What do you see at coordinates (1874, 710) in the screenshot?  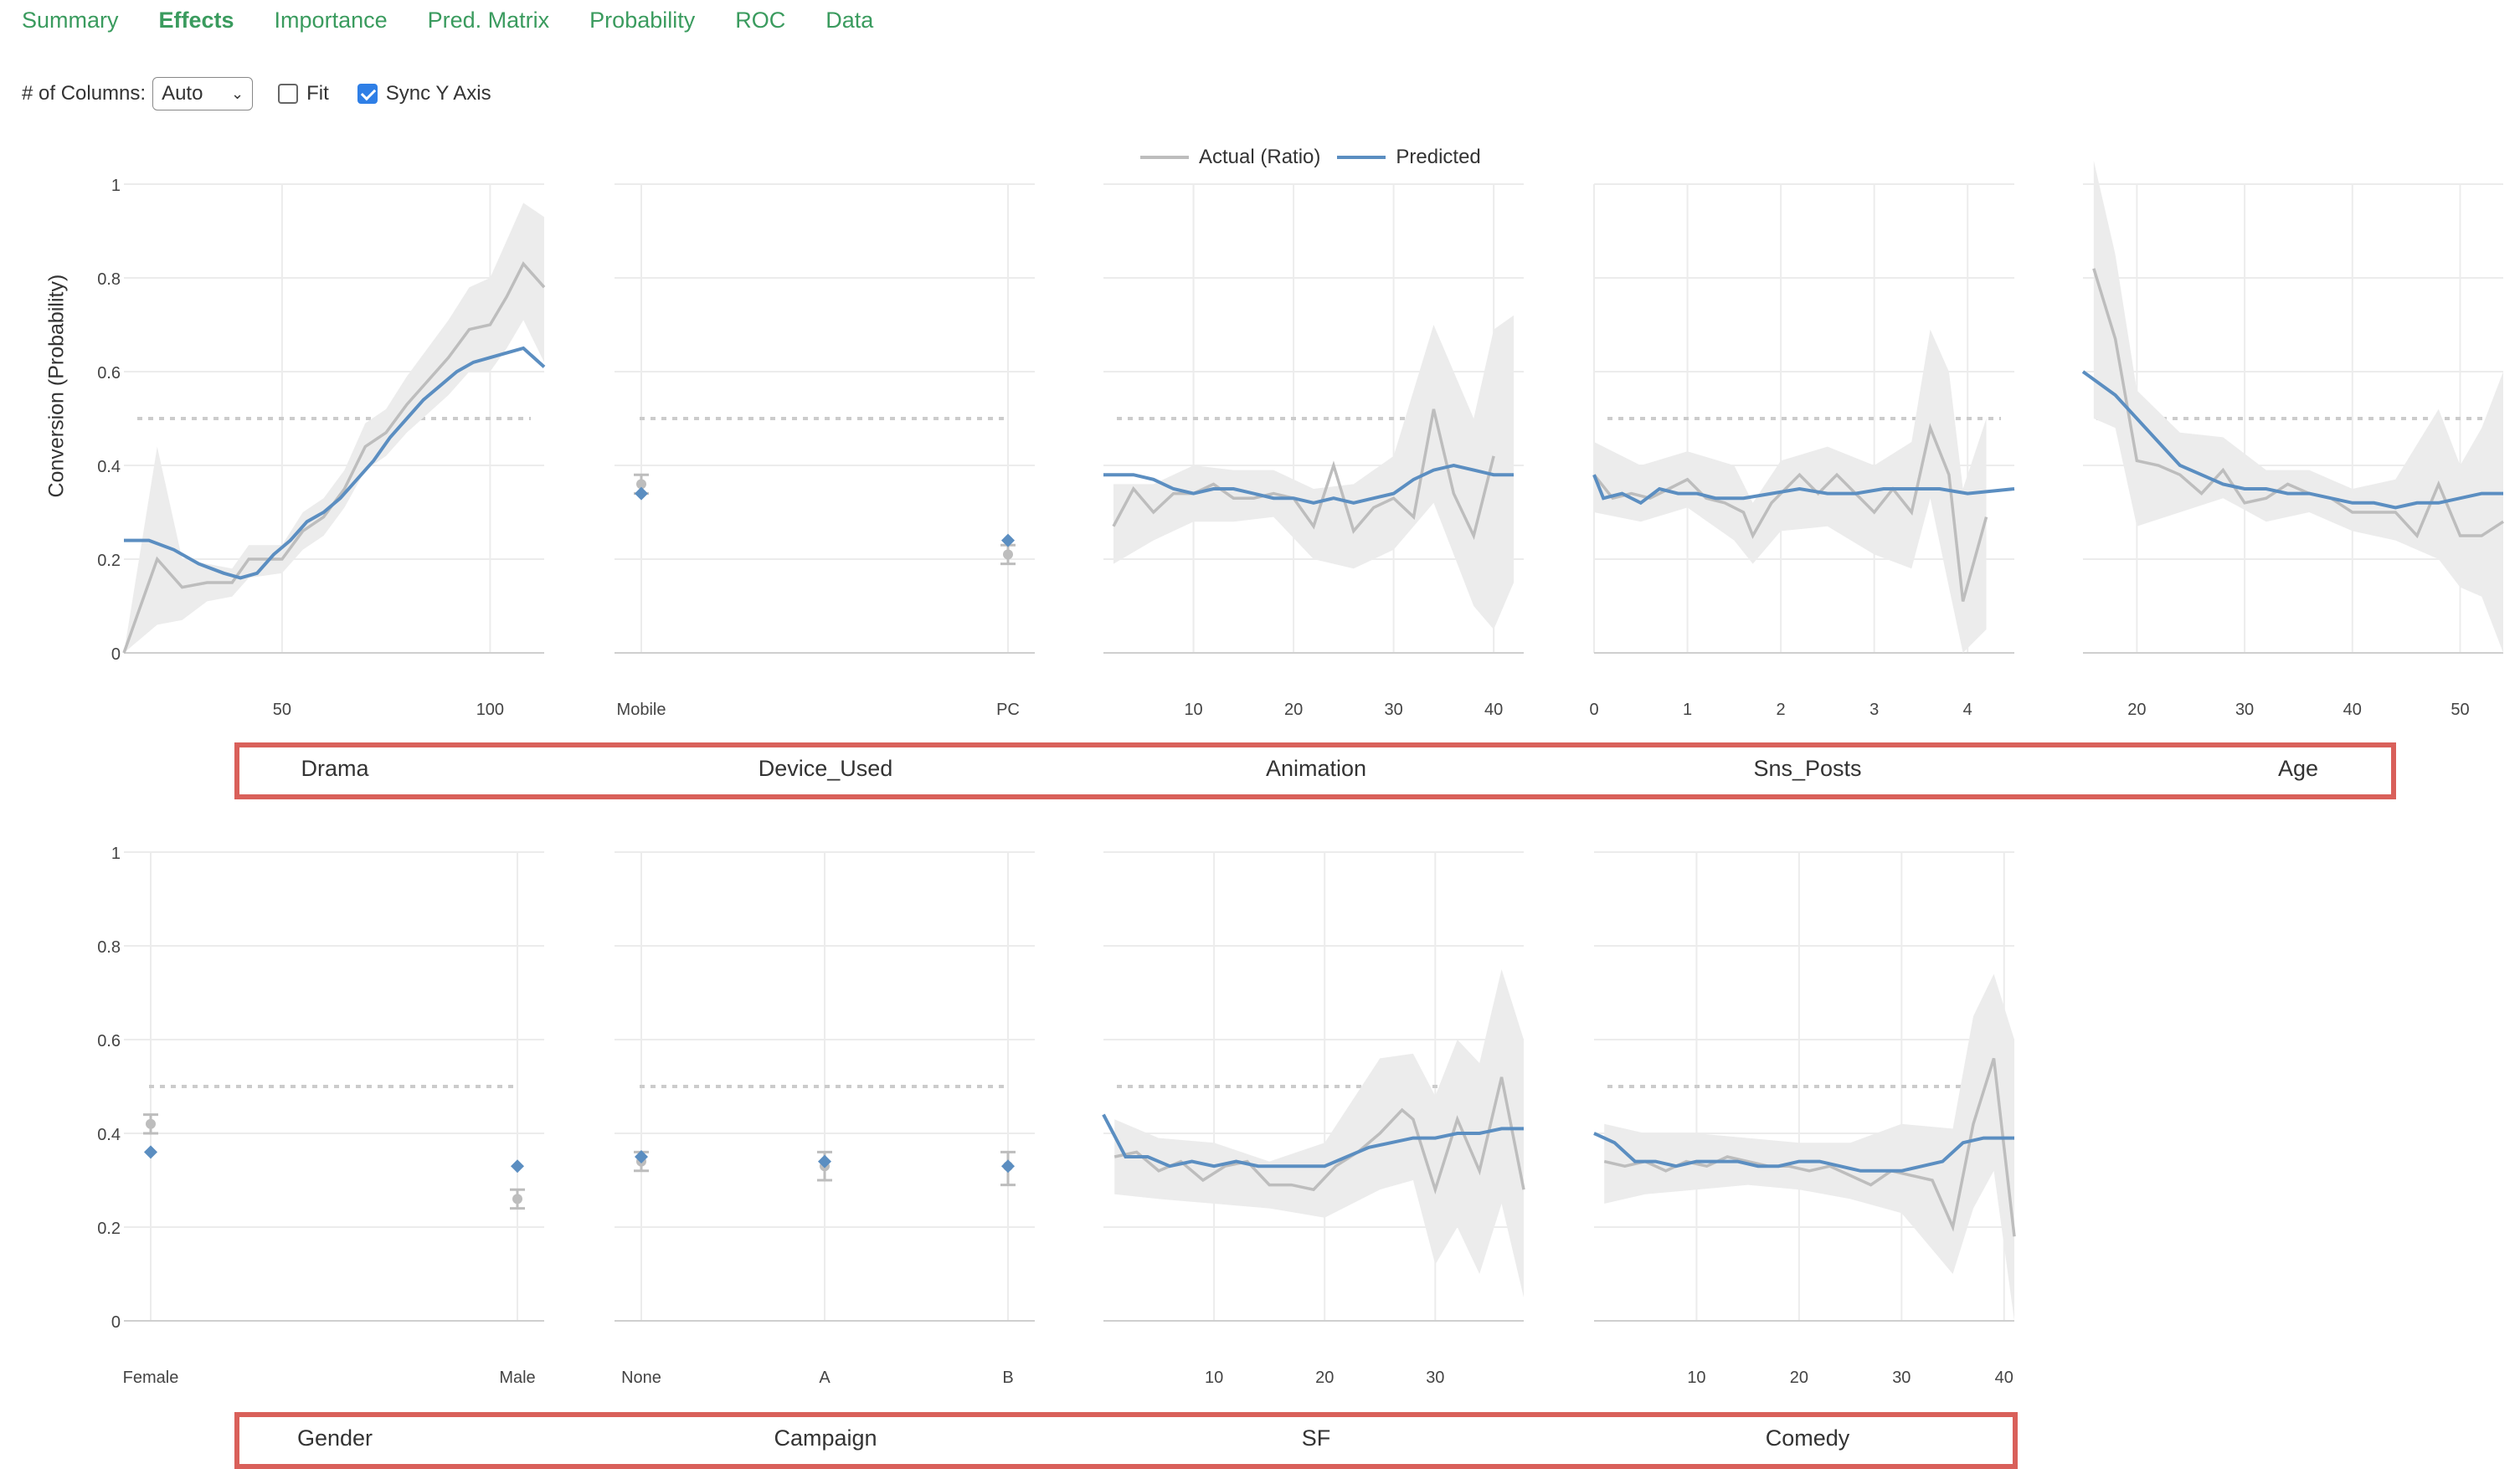 I see `x-tick-label: 3` at bounding box center [1874, 710].